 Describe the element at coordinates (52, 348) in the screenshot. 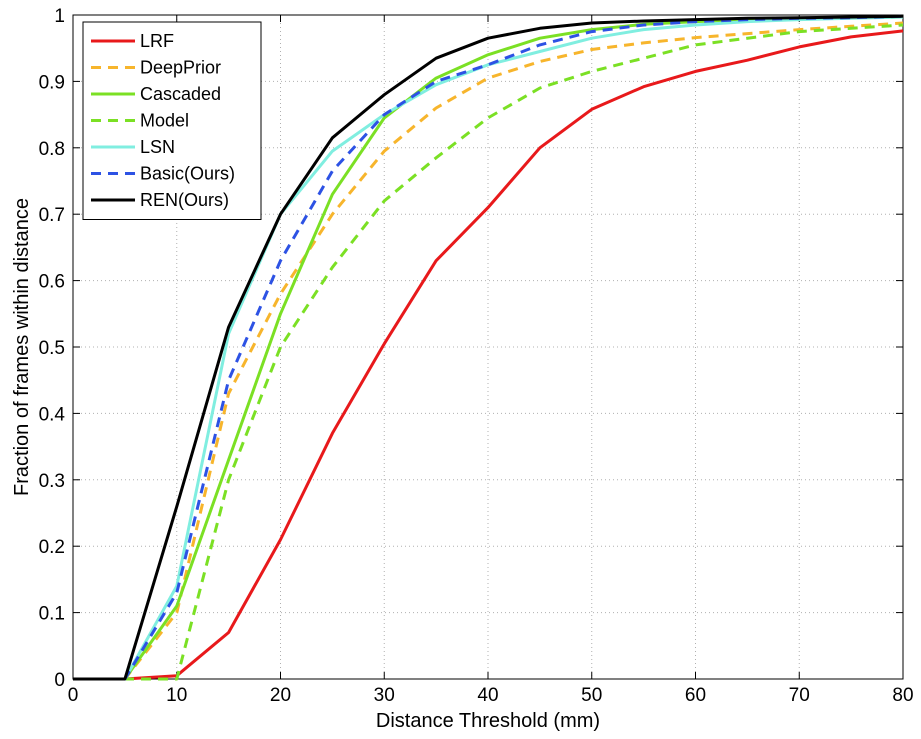

I see `y-tick-label: 0.5` at that location.